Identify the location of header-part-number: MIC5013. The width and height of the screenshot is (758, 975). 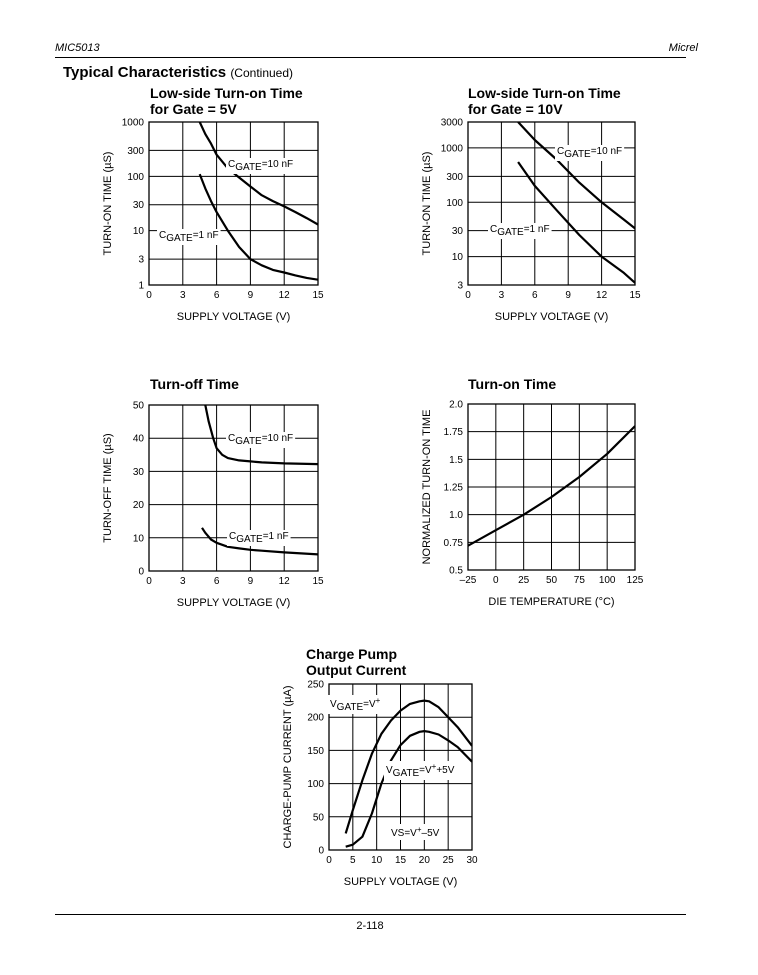
(77, 48).